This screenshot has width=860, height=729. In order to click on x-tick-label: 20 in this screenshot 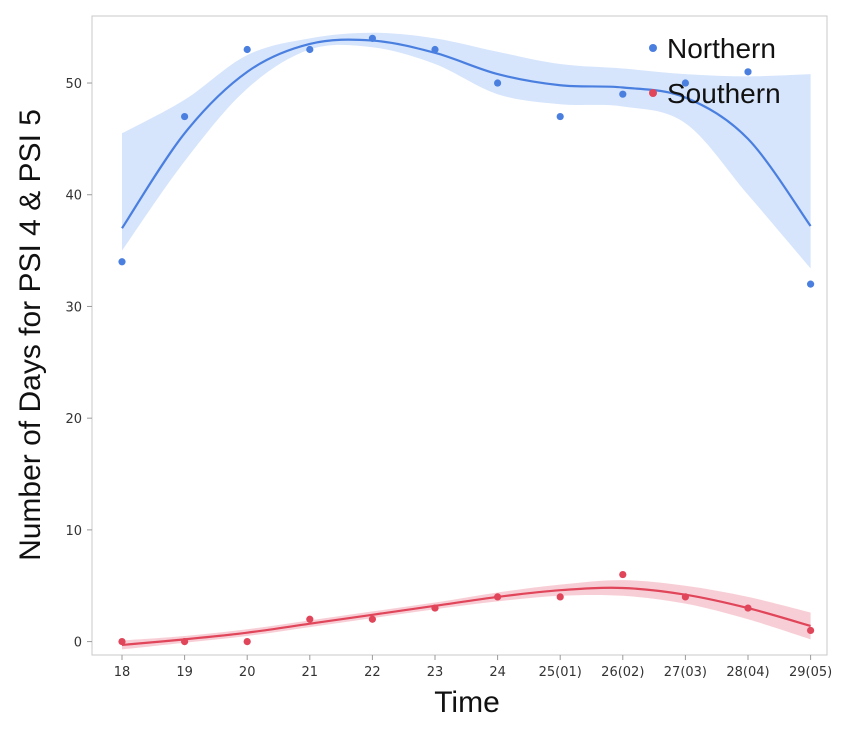, I will do `click(247, 672)`.